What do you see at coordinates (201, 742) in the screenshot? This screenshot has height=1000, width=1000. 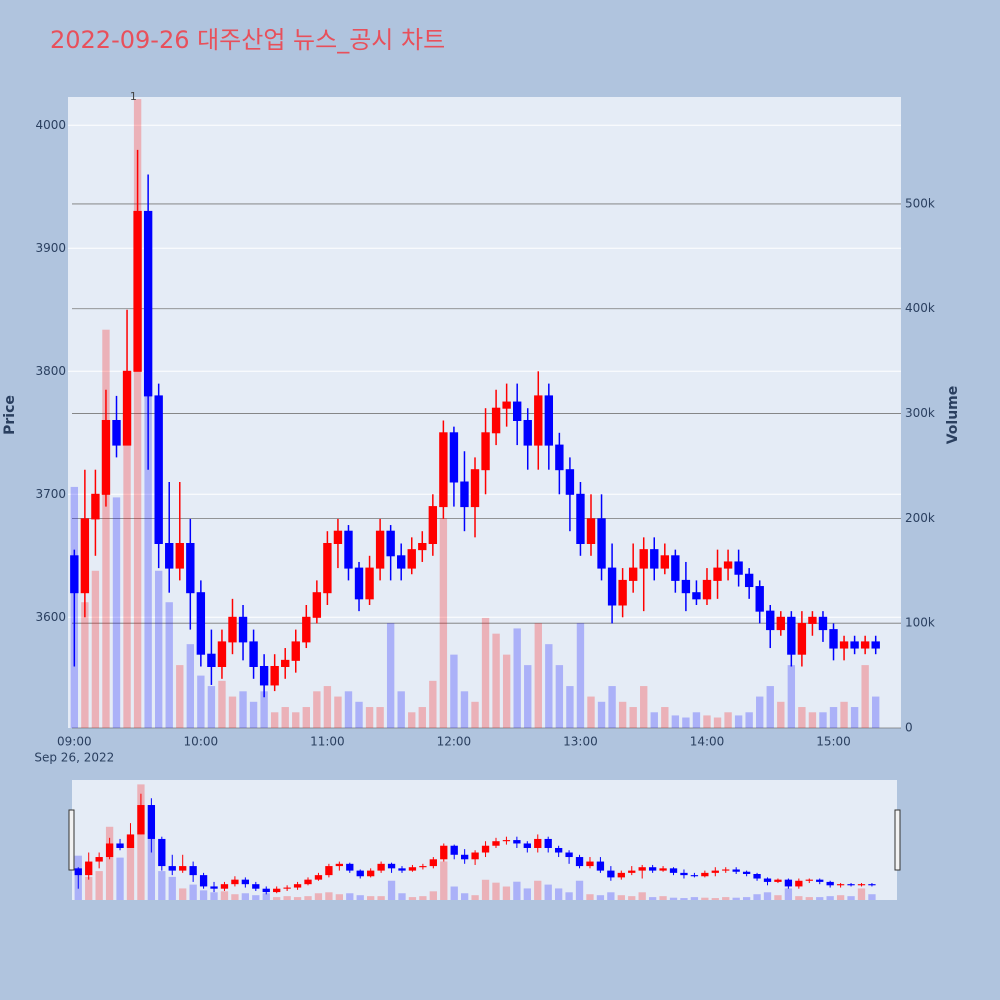 I see `x-tick-label: 10:00` at bounding box center [201, 742].